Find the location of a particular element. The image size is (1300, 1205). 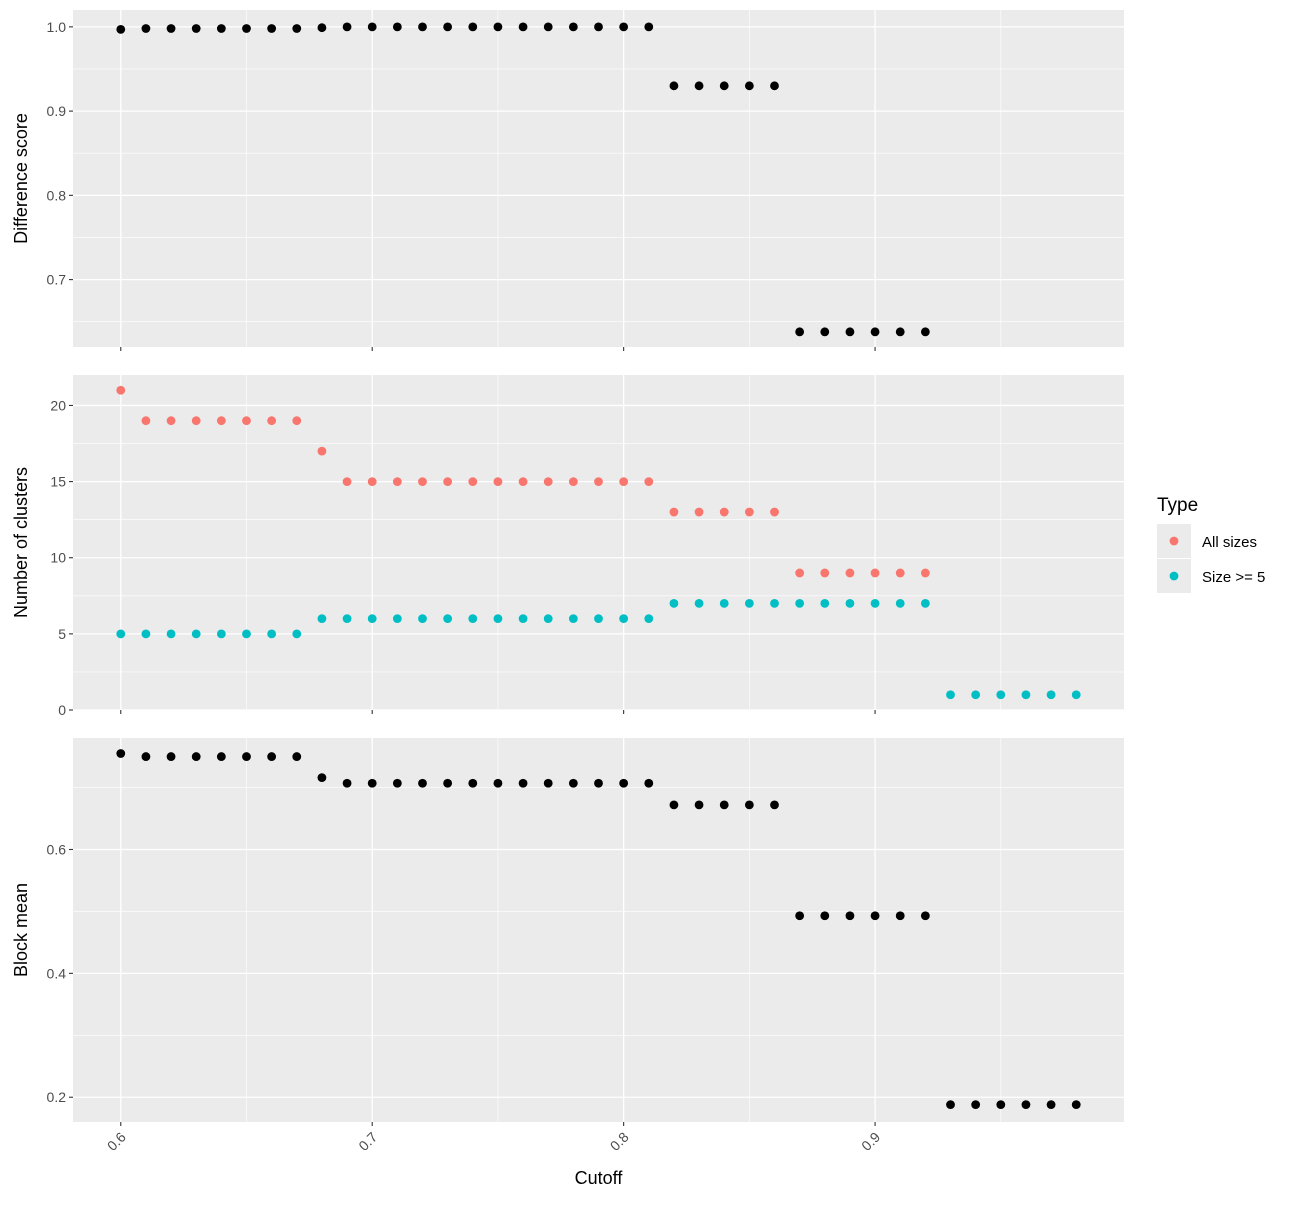

x-axis-title: Cutoff is located at coordinates (599, 1178).